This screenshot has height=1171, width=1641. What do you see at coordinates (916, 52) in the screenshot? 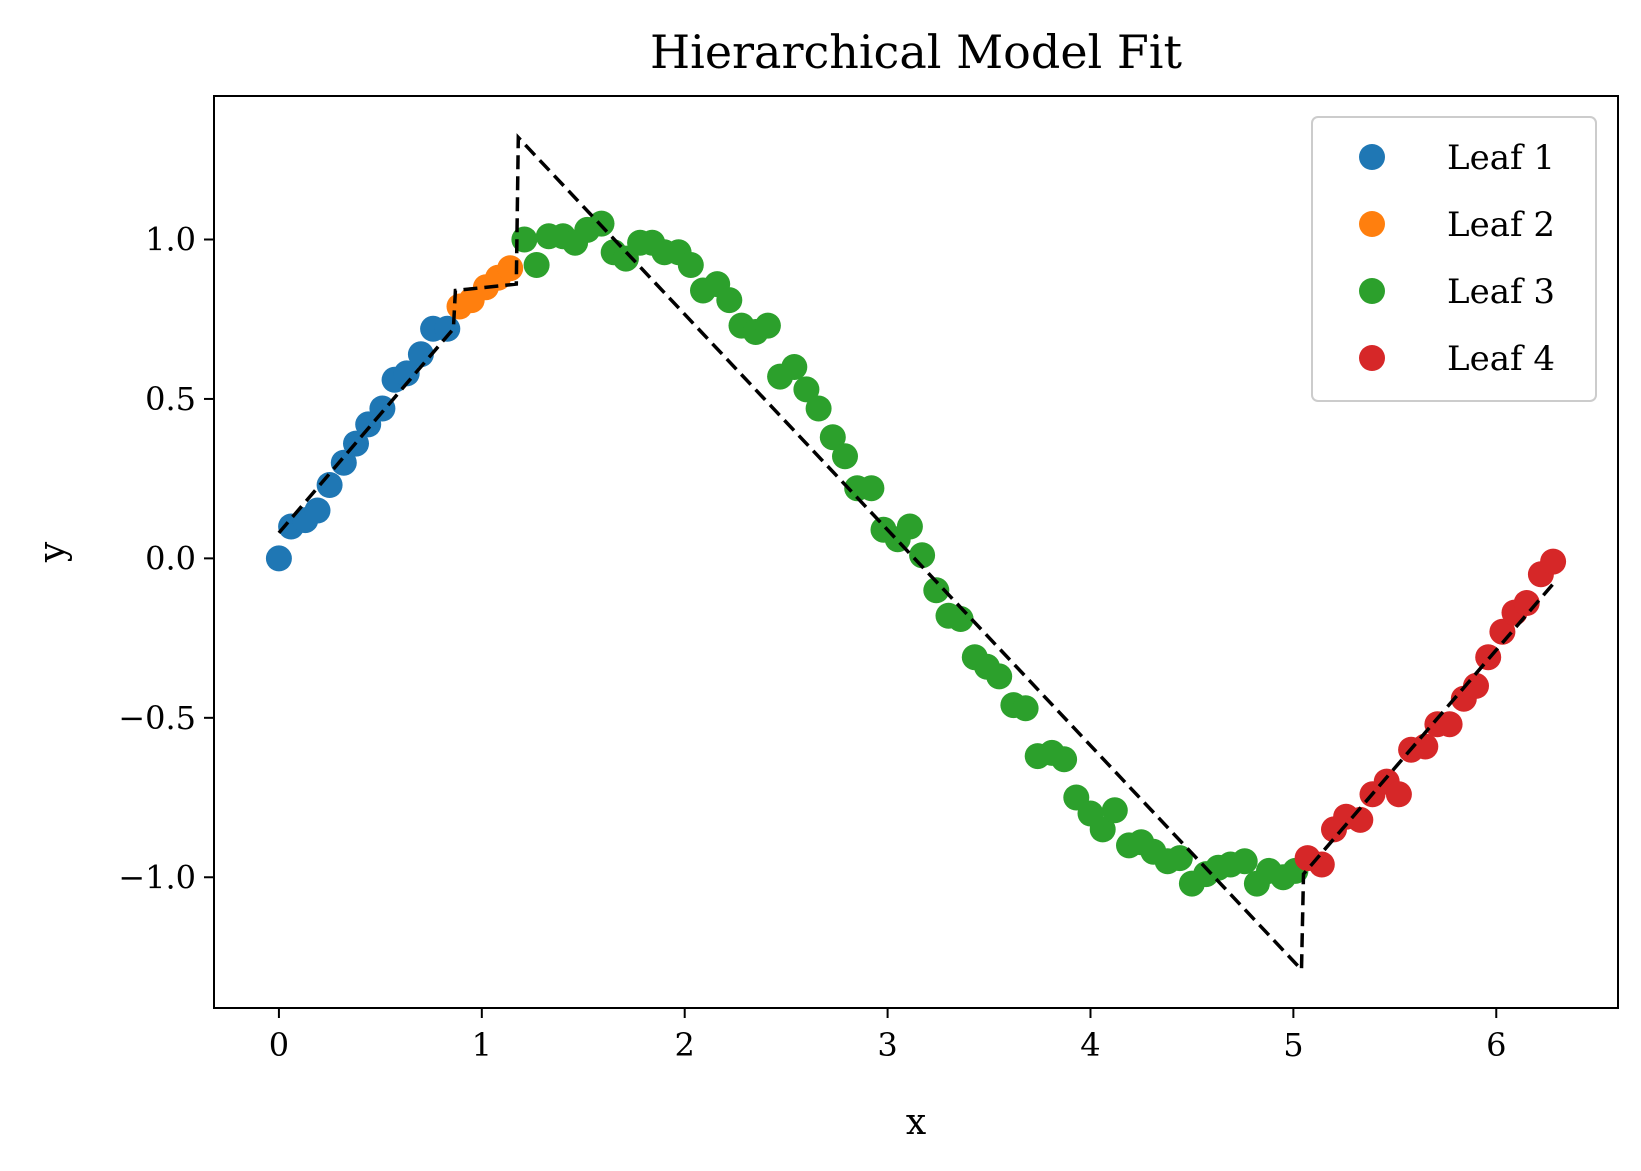
I see `chart-title: Hierarchical Model Fit` at bounding box center [916, 52].